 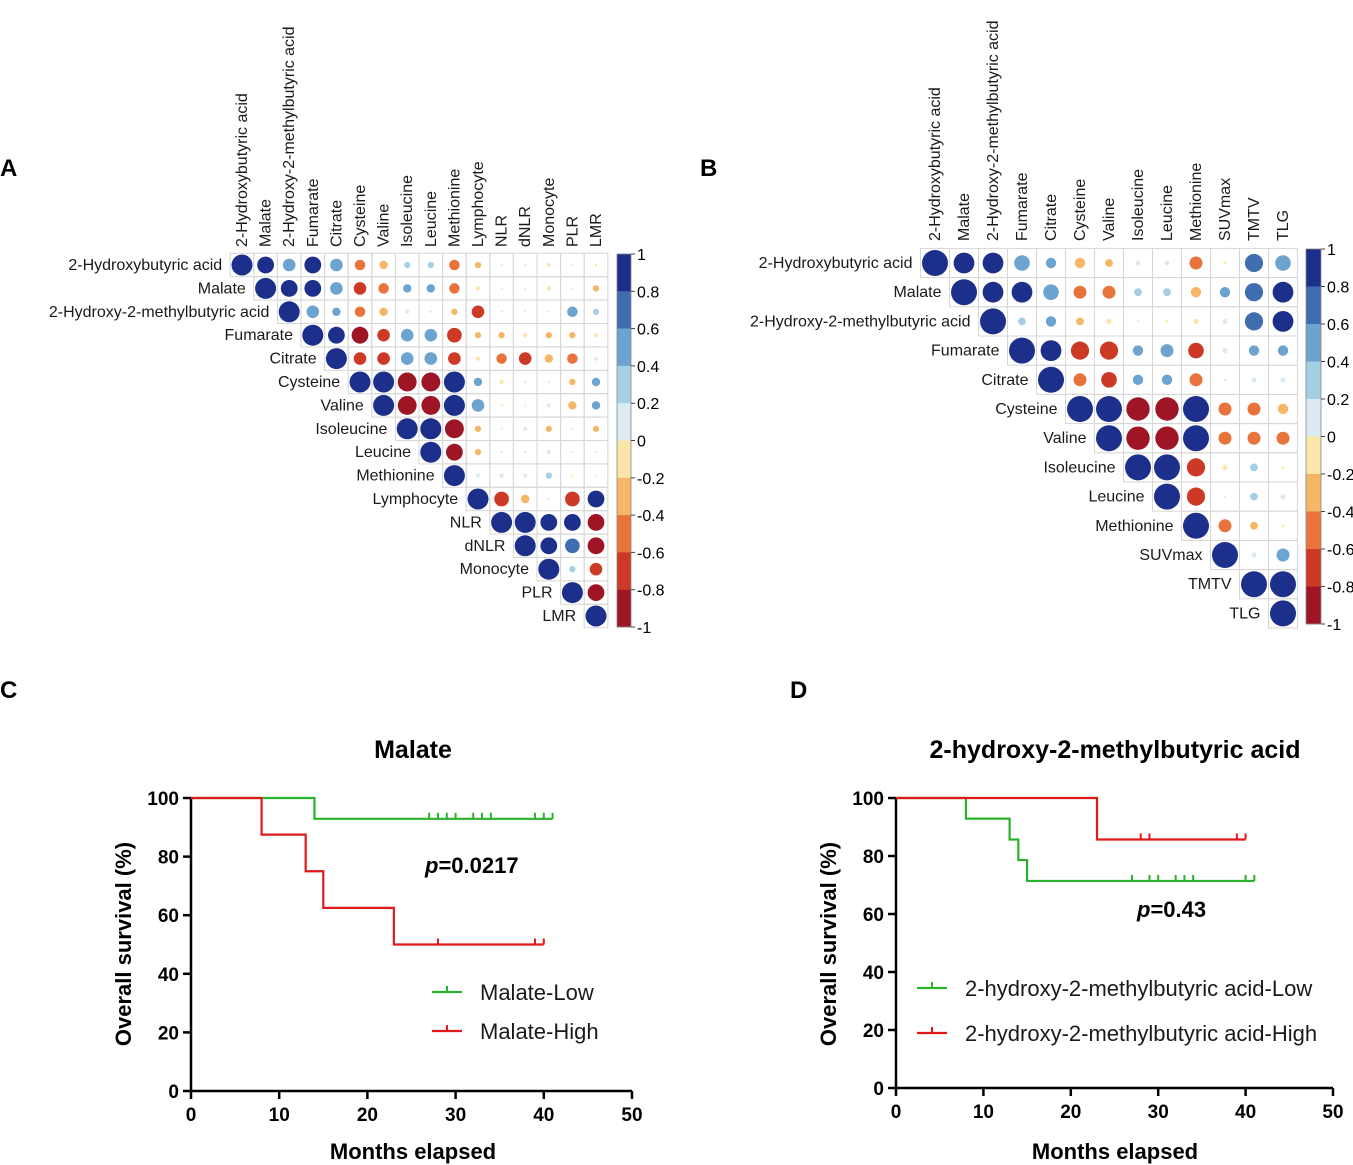 I want to click on plot-title: 2-hydroxy-2-methylbutyric acid, so click(x=1115, y=750).